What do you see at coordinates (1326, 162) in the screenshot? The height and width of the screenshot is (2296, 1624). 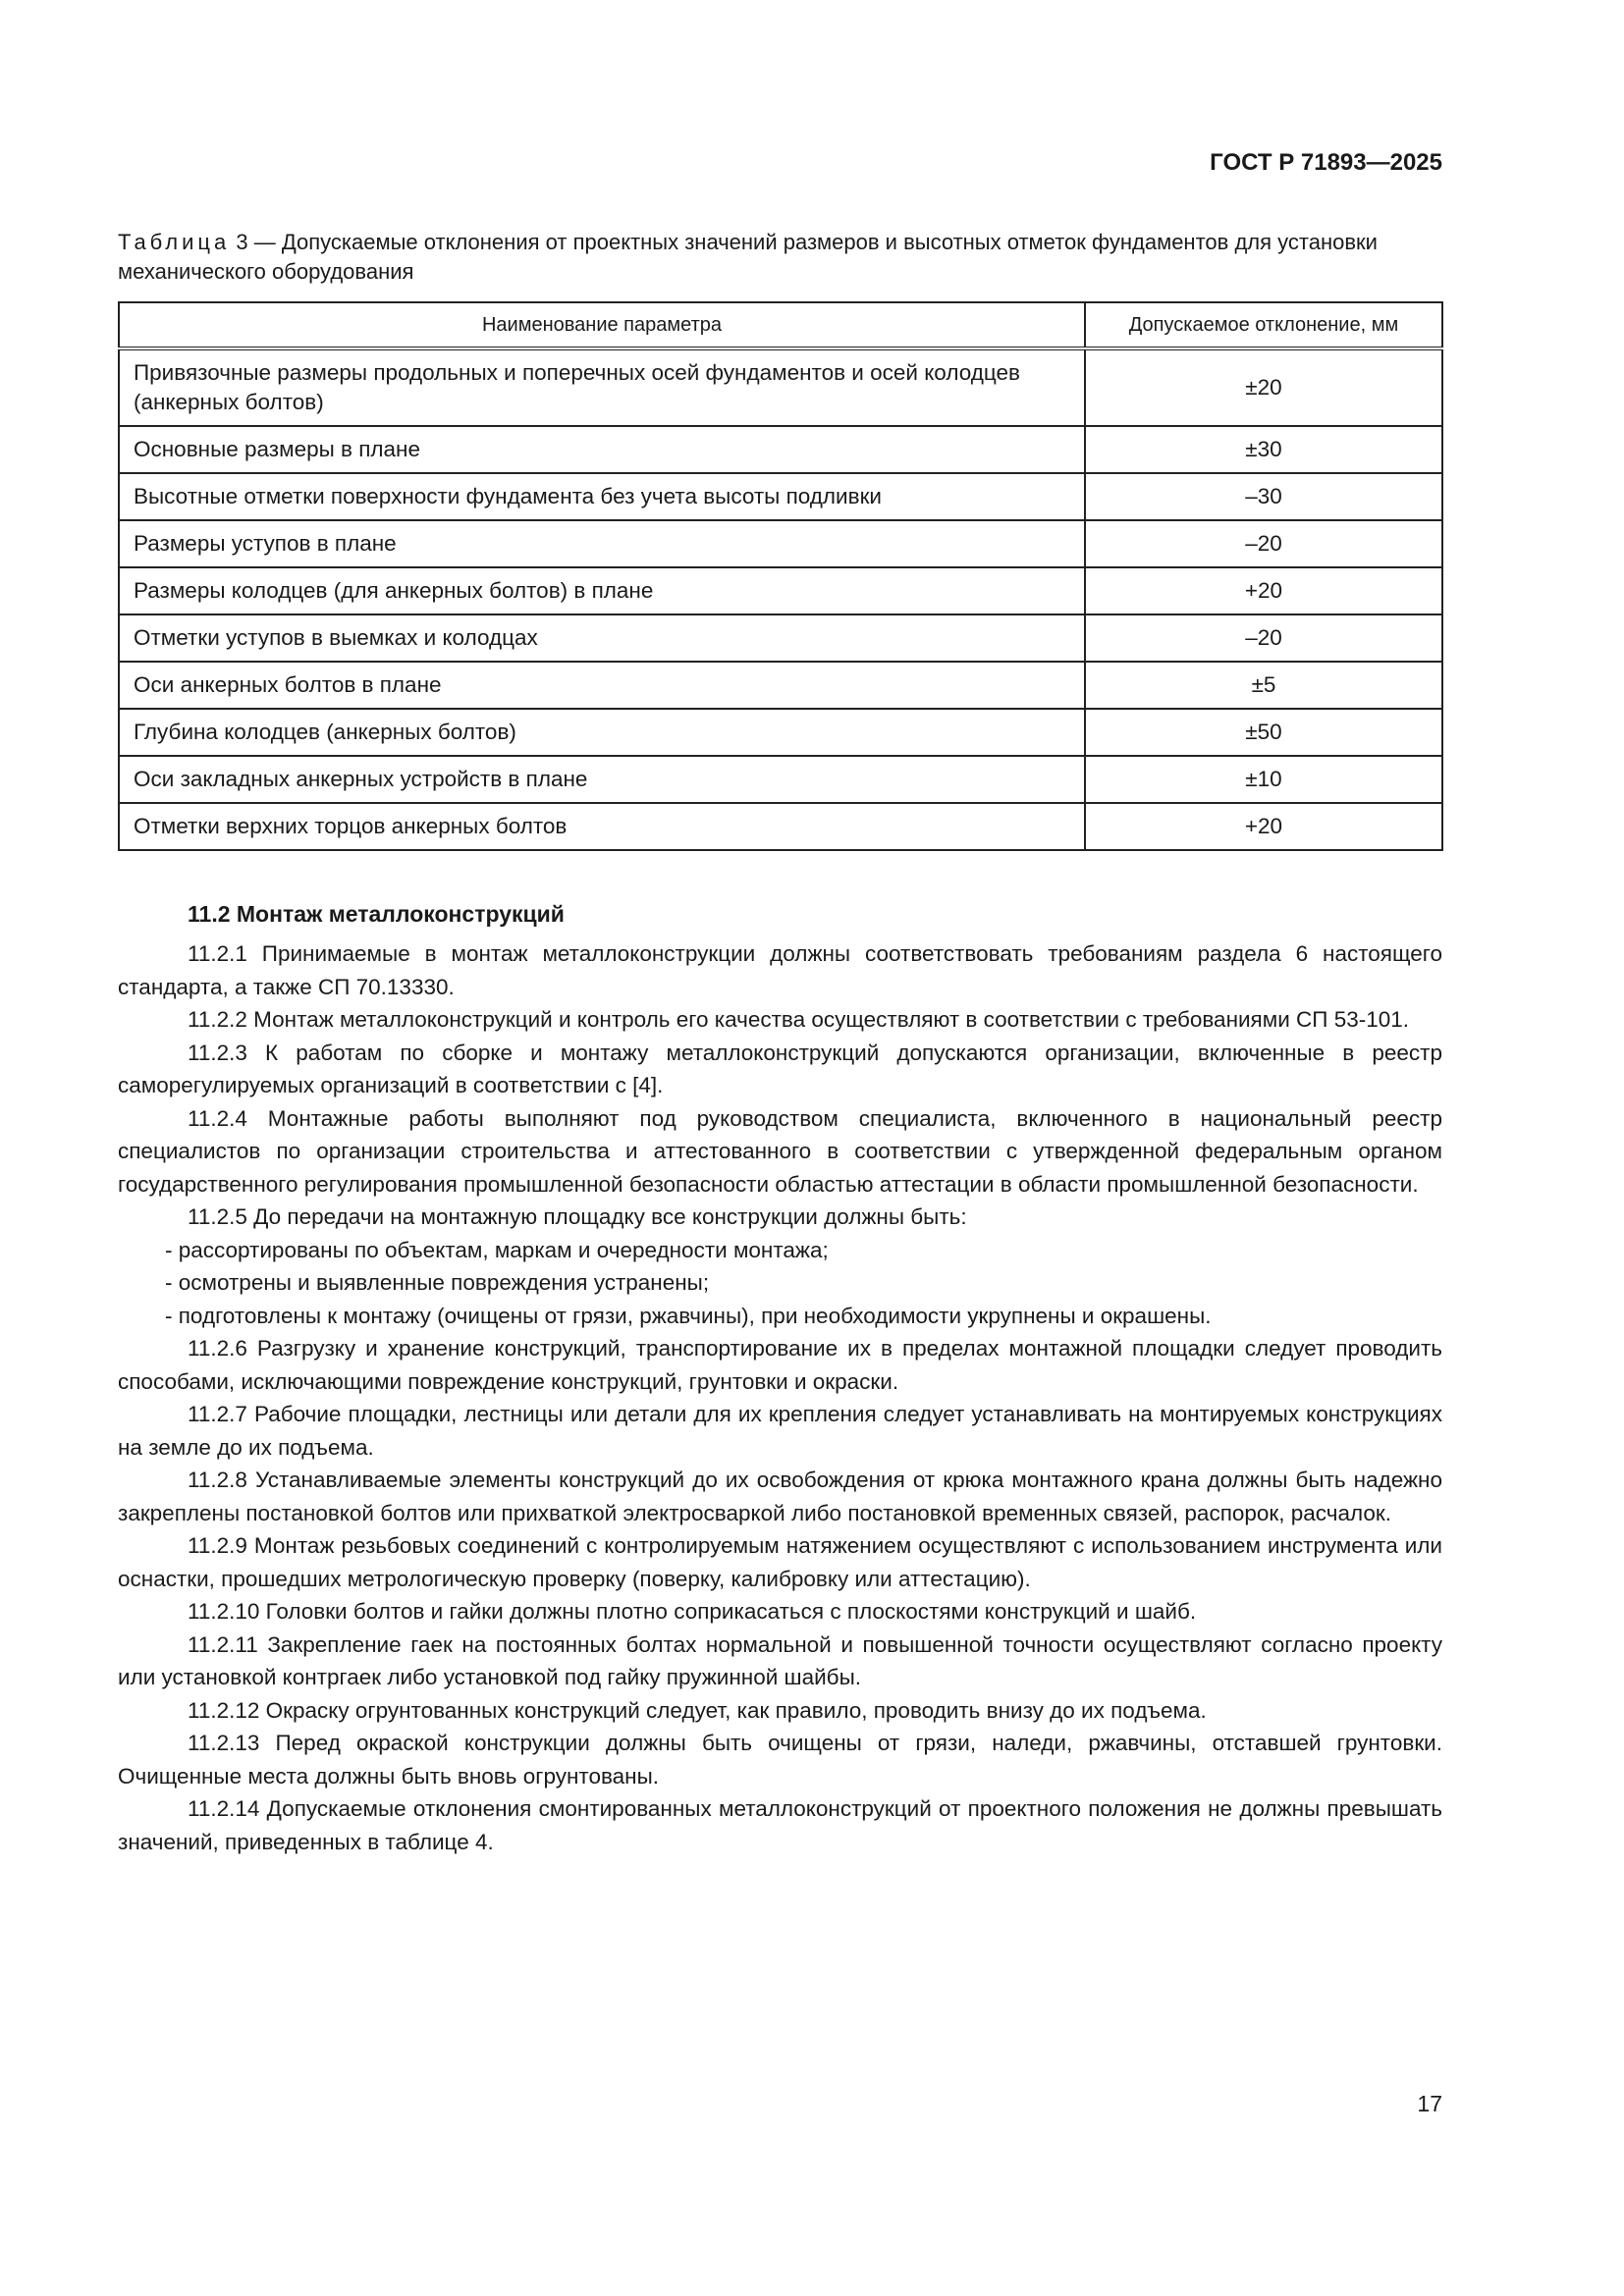 I see `document-id: ГОСТ Р 71893—2025` at bounding box center [1326, 162].